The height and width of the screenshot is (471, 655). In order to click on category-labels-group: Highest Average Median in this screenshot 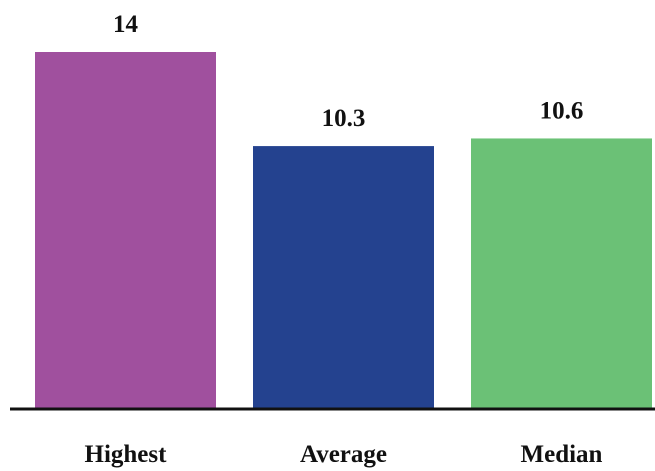, I will do `click(344, 454)`.